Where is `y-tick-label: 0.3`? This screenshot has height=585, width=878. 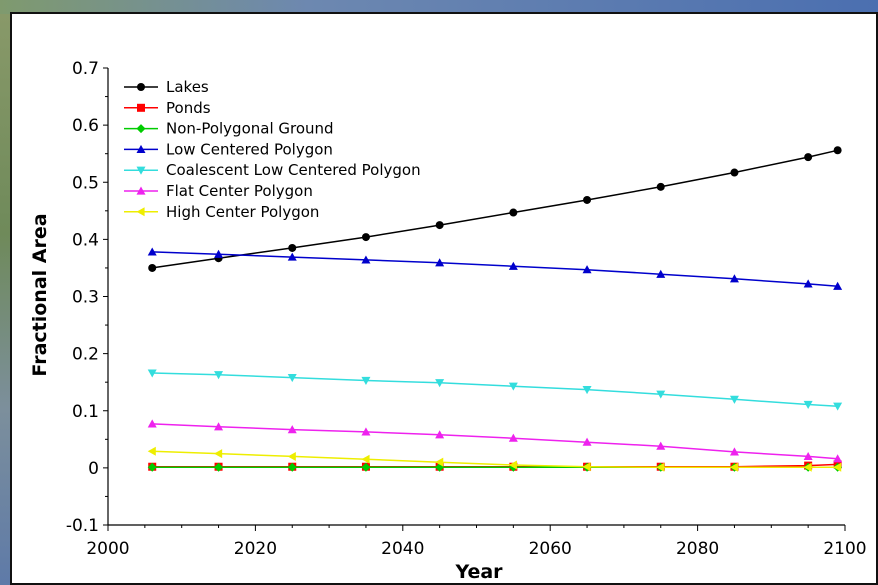 y-tick-label: 0.3 is located at coordinates (85, 298).